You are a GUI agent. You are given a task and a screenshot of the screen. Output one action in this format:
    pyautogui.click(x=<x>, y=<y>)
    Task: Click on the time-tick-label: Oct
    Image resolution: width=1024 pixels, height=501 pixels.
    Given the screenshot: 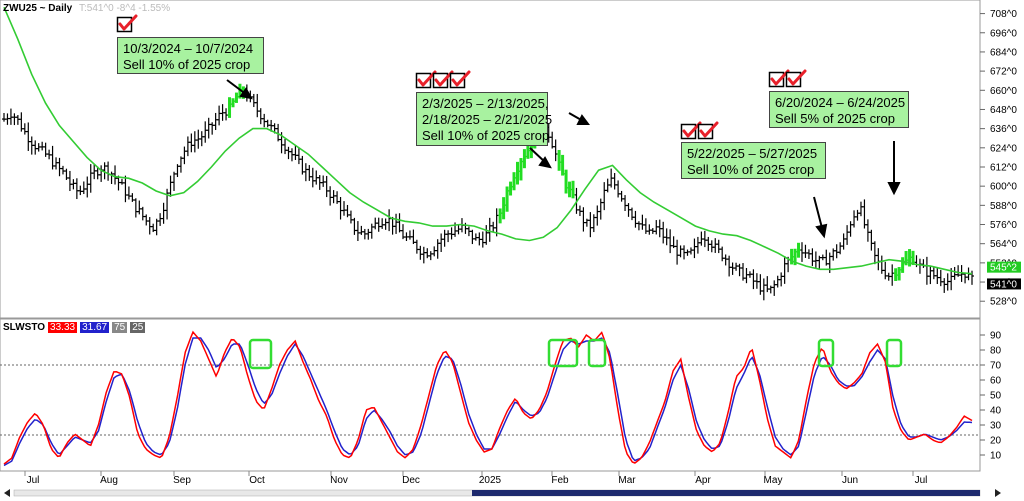 What is the action you would take?
    pyautogui.click(x=257, y=480)
    